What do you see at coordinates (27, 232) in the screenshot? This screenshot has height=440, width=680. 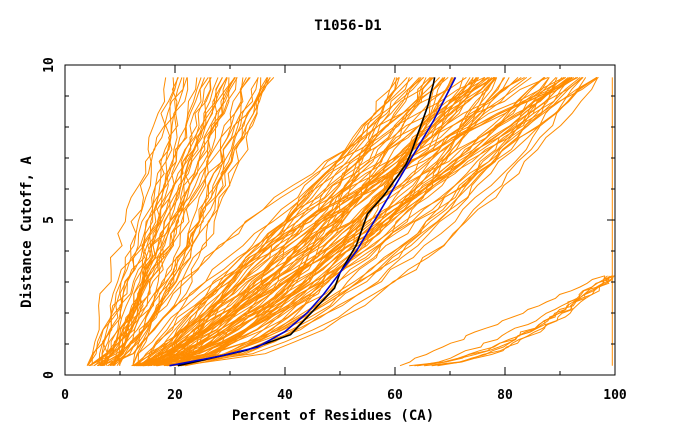 I see `y-axis-label: Distance Cutoff, A` at bounding box center [27, 232].